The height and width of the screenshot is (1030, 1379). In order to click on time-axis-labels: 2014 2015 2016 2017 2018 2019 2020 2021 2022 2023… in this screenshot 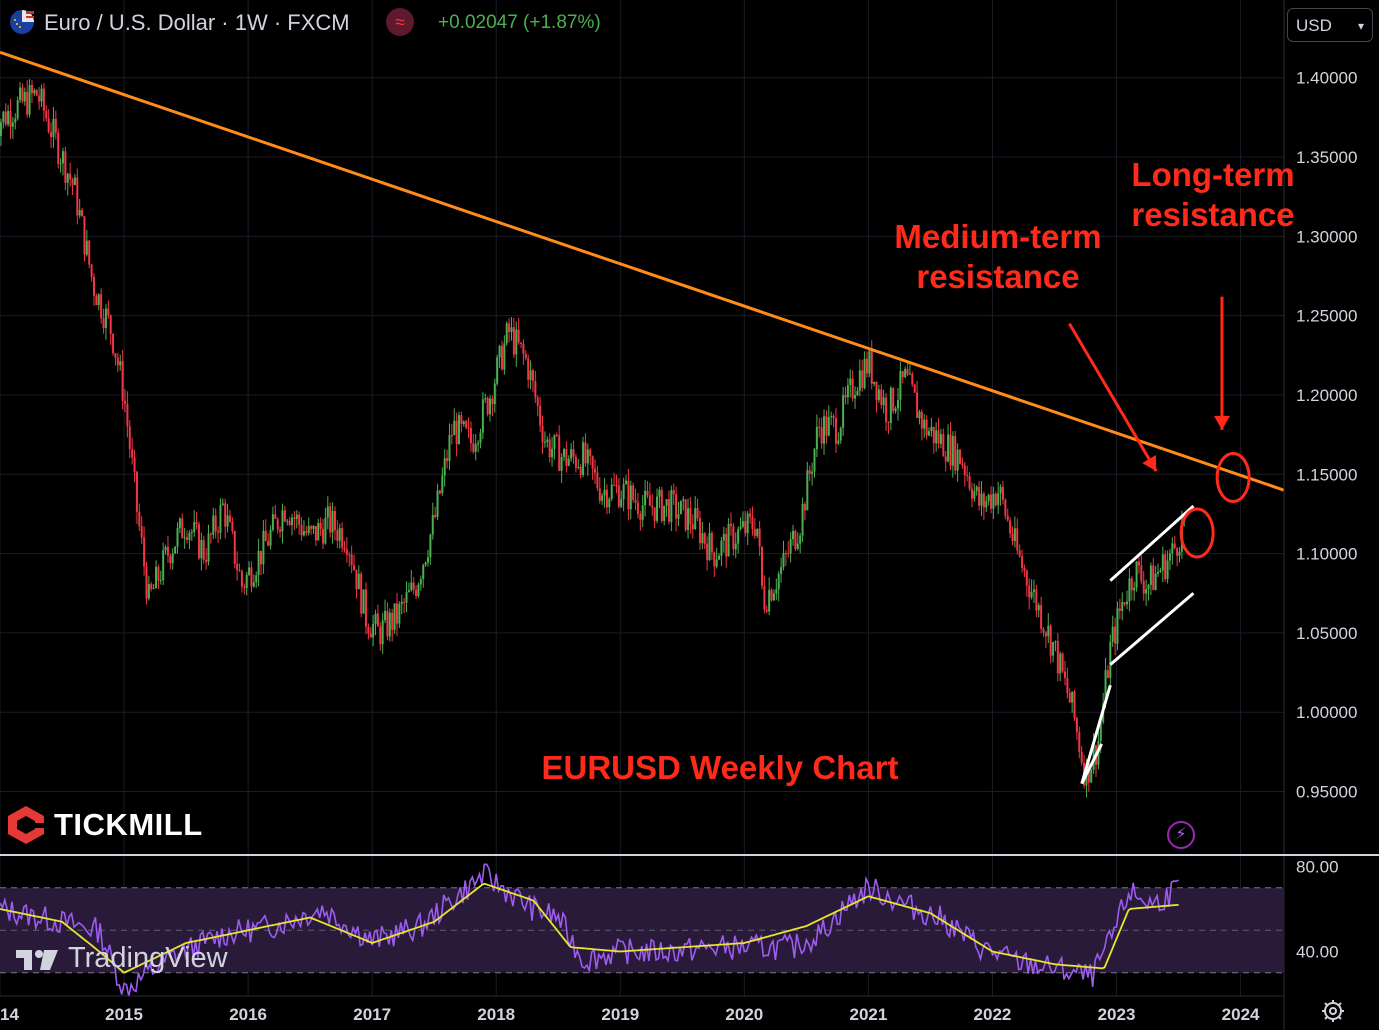, I will do `click(630, 1014)`.